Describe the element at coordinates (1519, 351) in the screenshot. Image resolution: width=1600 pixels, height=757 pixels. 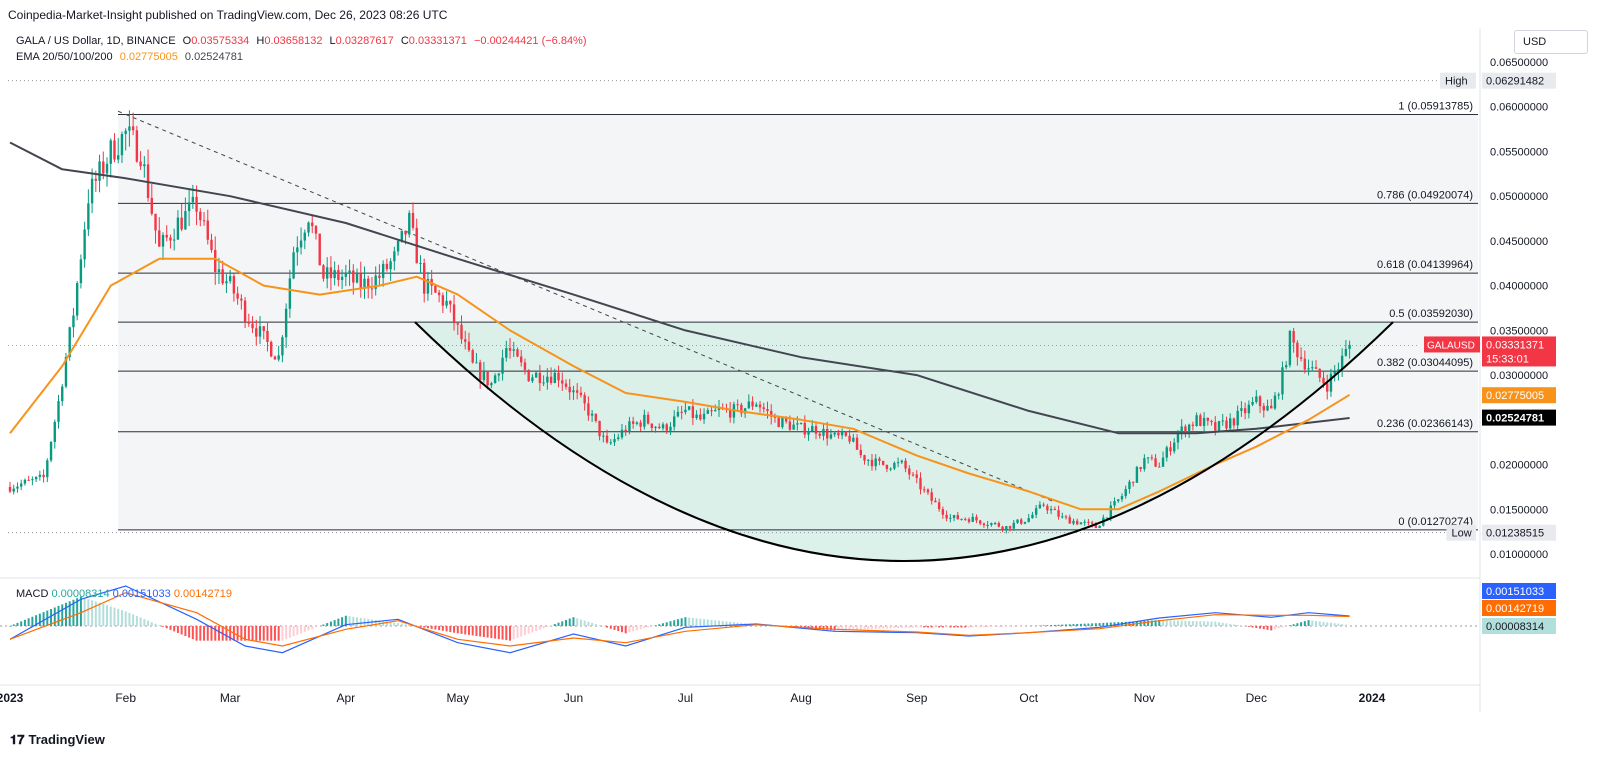
I see `last-price-badge-bg` at that location.